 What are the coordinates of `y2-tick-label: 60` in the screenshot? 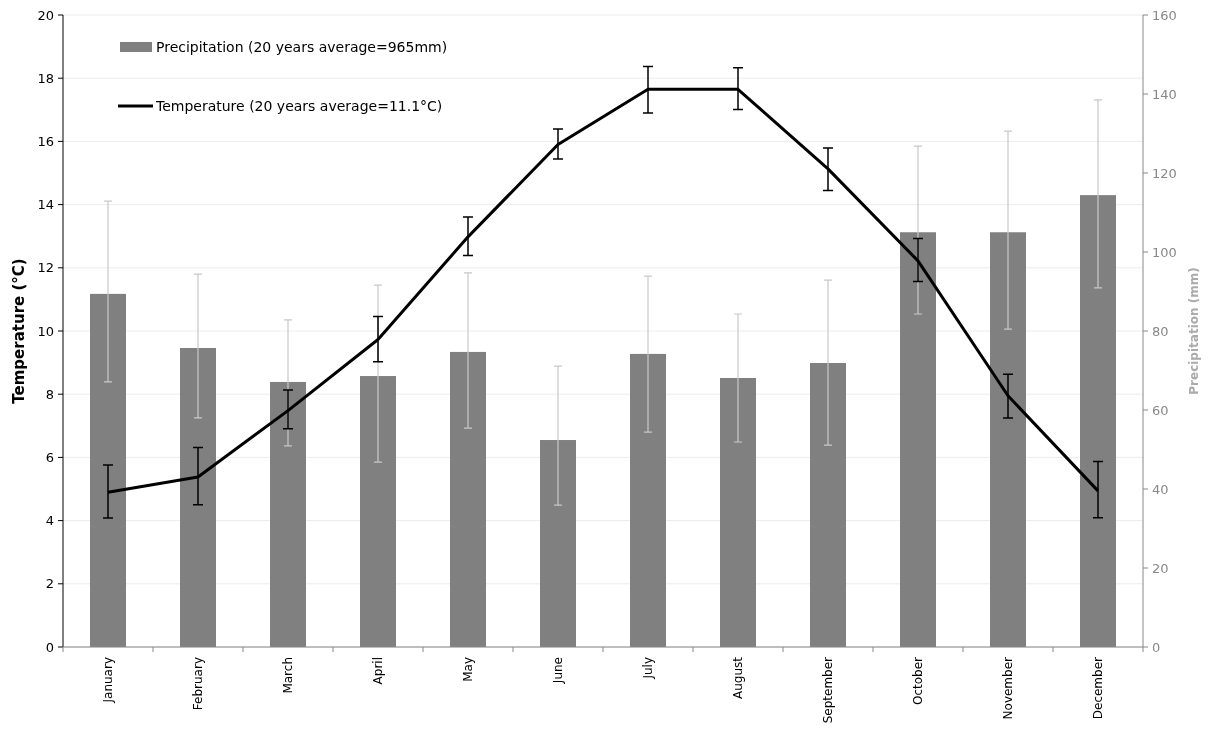 It's located at (1160, 410).